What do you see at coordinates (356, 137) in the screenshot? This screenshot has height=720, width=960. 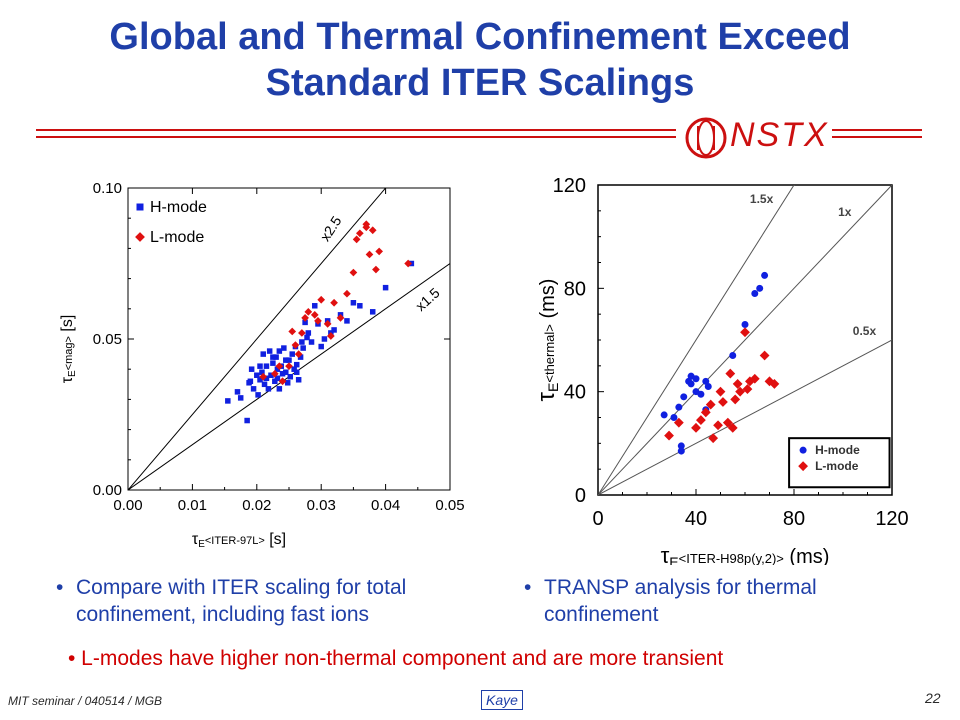 I see `title-rule-bottom` at bounding box center [356, 137].